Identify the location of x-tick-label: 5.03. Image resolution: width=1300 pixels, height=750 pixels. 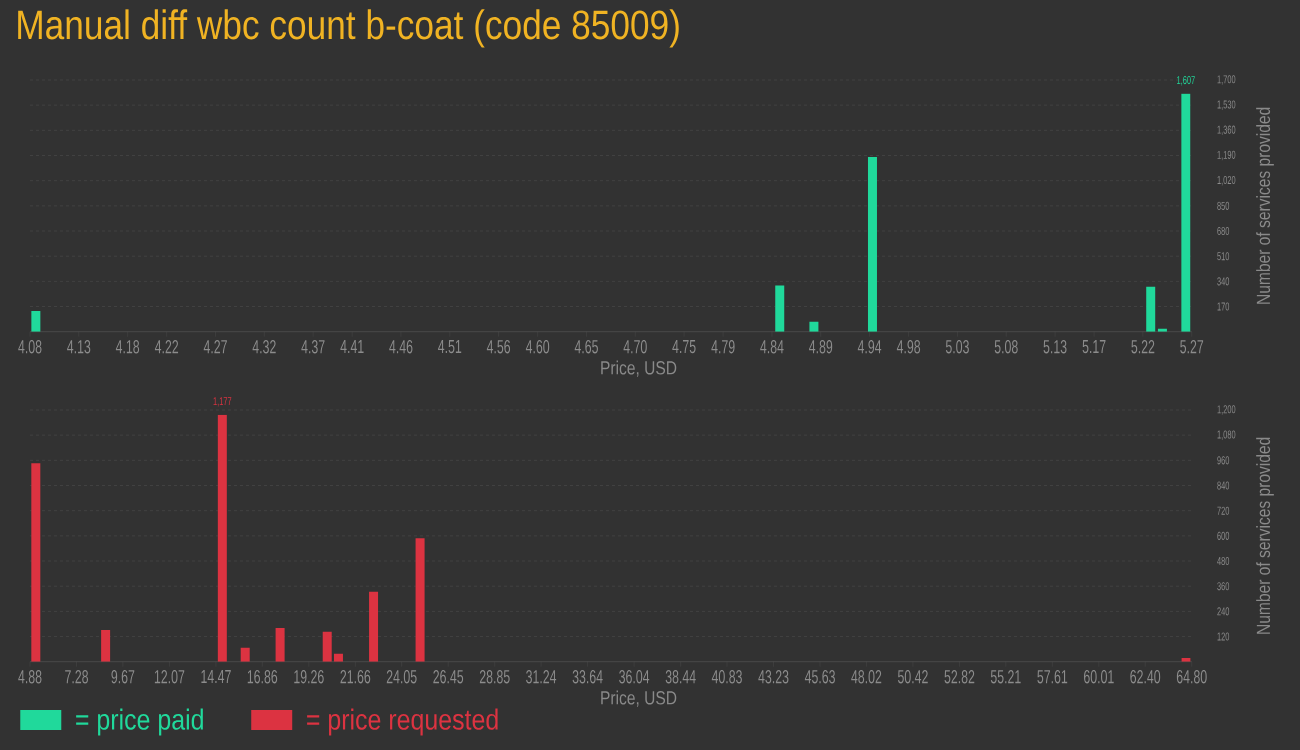
(957, 346).